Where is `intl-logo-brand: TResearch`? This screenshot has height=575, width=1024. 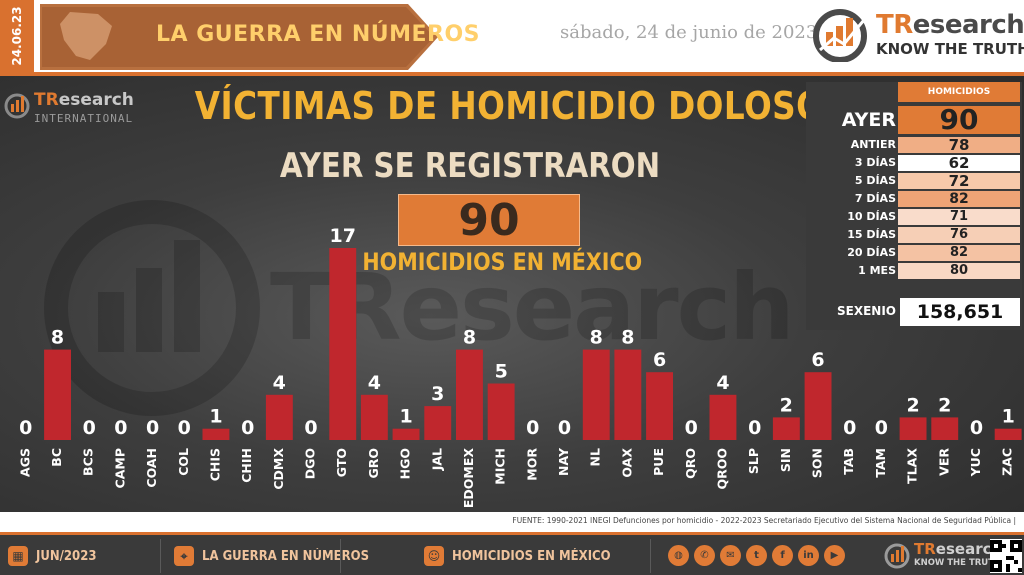 intl-logo-brand: TResearch is located at coordinates (84, 100).